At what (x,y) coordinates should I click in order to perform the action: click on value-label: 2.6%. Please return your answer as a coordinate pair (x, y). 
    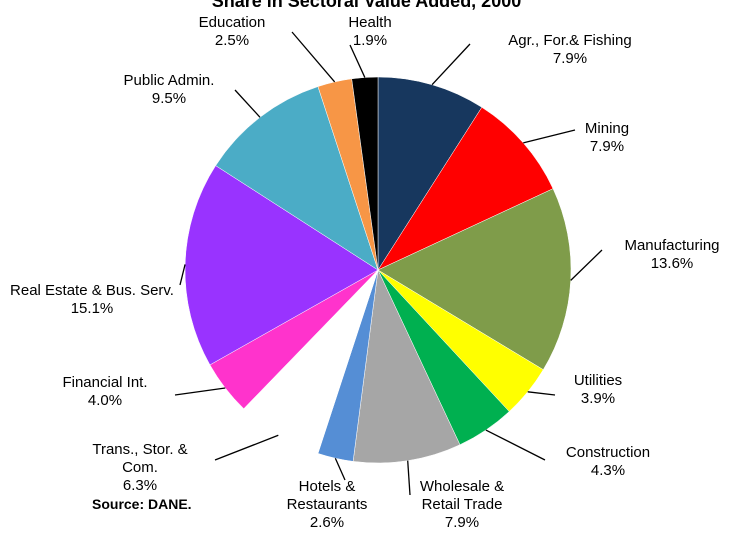
    Looking at the image, I should click on (327, 522).